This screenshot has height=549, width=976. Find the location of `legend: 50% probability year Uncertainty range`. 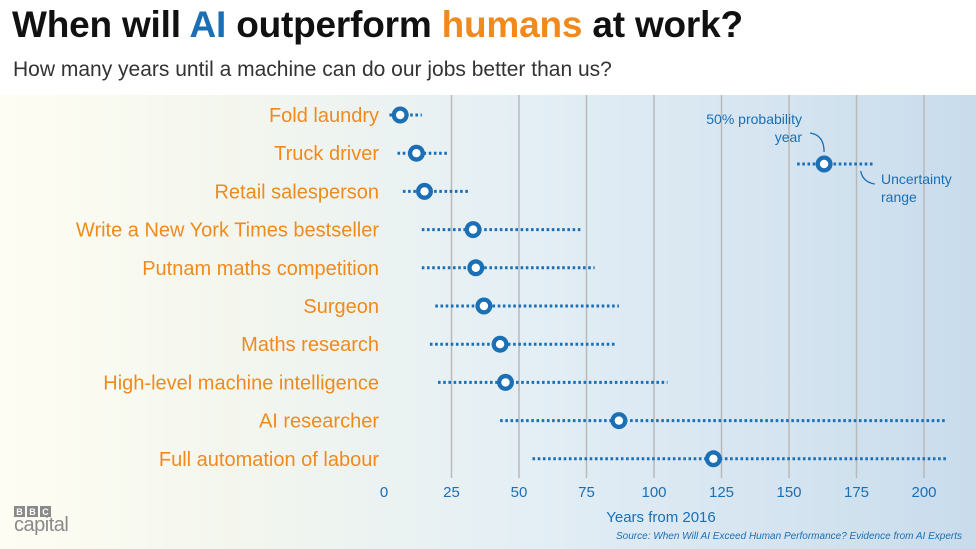

legend: 50% probability year Uncertainty range is located at coordinates (829, 158).